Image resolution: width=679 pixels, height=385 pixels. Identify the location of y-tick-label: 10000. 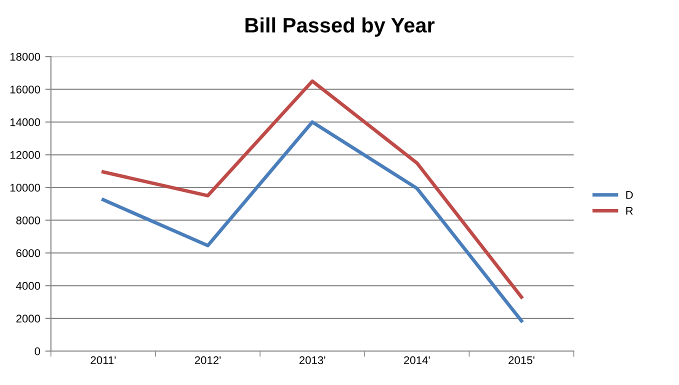
(25, 188).